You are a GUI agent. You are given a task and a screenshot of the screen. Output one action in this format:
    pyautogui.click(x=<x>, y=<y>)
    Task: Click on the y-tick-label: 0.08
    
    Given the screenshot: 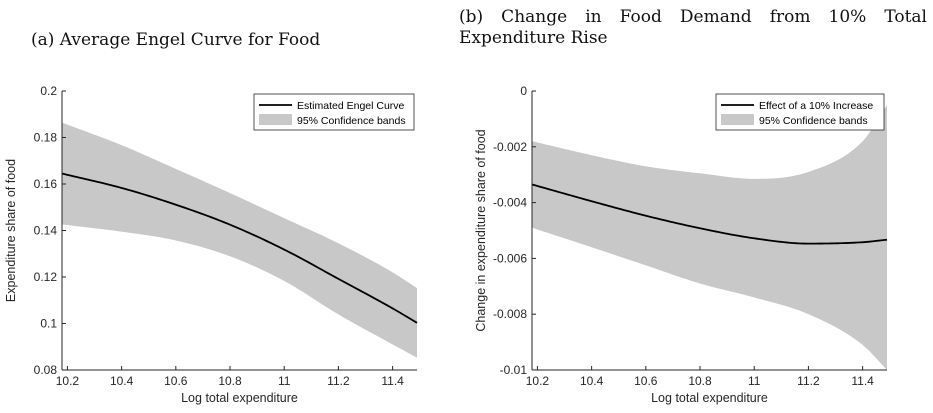 What is the action you would take?
    pyautogui.click(x=46, y=370)
    